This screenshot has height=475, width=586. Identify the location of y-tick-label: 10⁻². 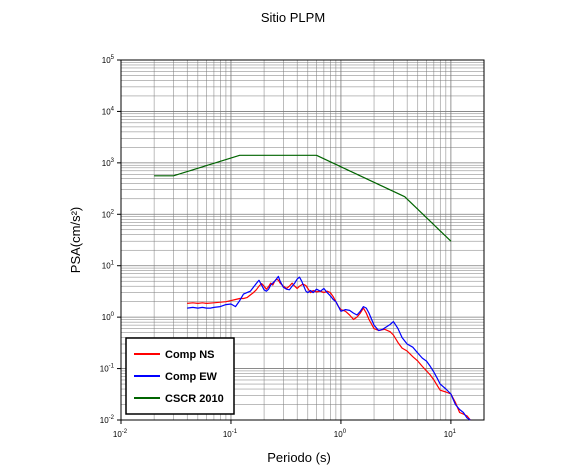
(107, 420).